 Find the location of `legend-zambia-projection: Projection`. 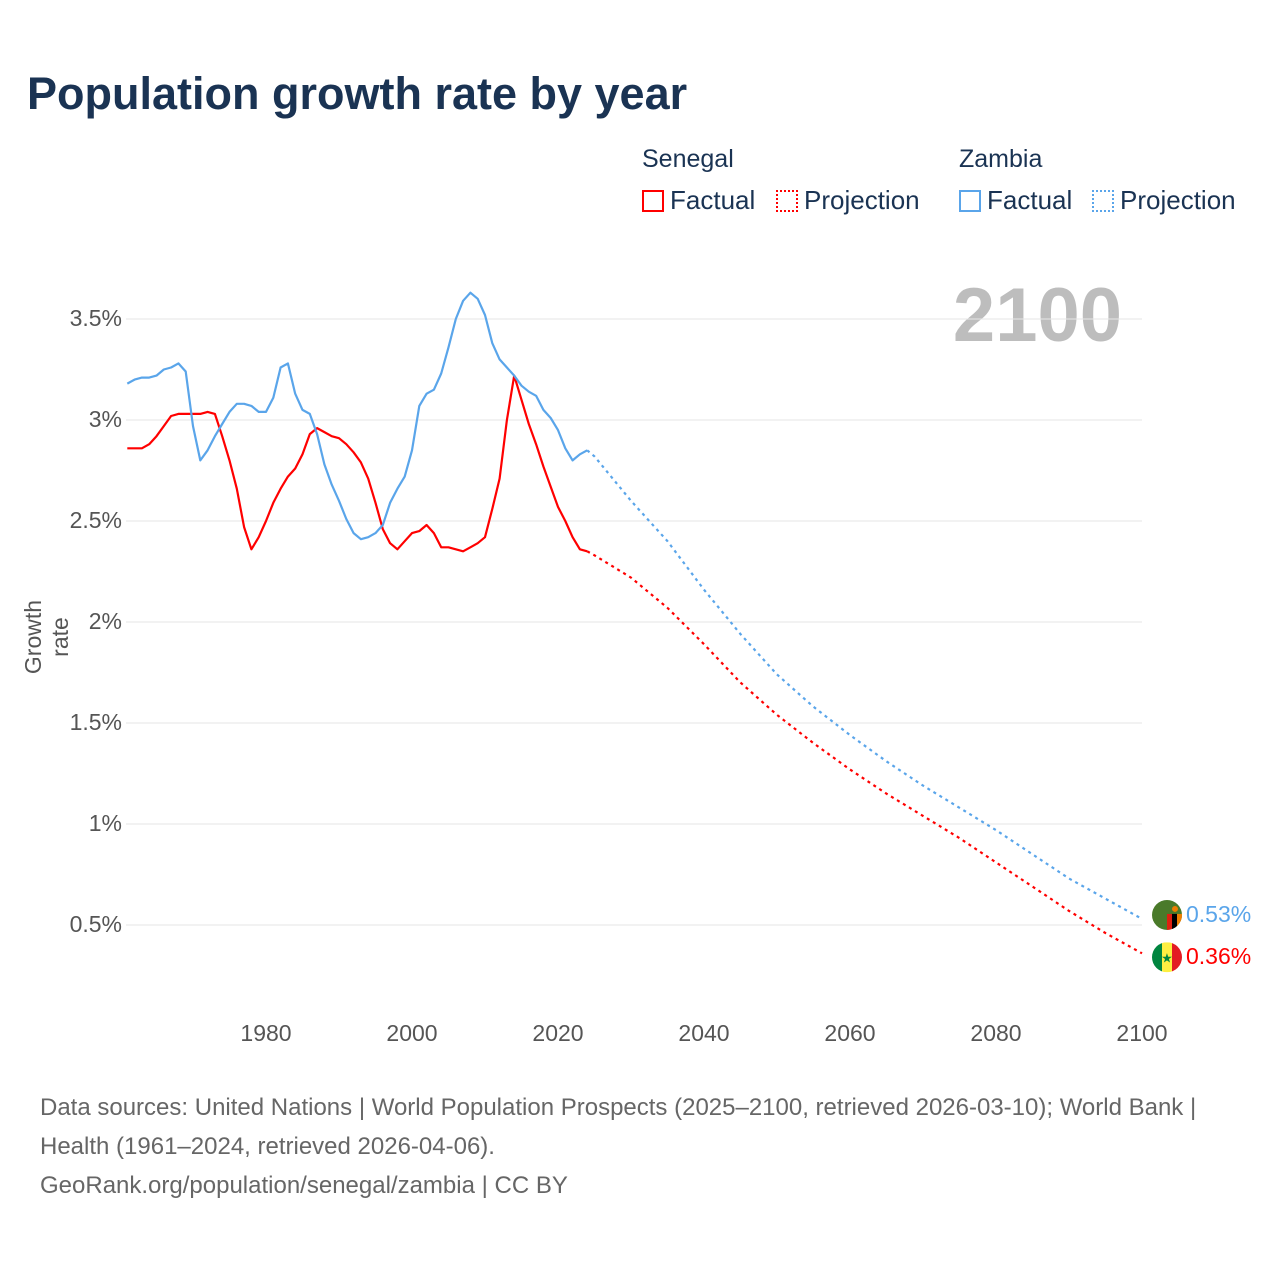

legend-zambia-projection: Projection is located at coordinates (1164, 200).